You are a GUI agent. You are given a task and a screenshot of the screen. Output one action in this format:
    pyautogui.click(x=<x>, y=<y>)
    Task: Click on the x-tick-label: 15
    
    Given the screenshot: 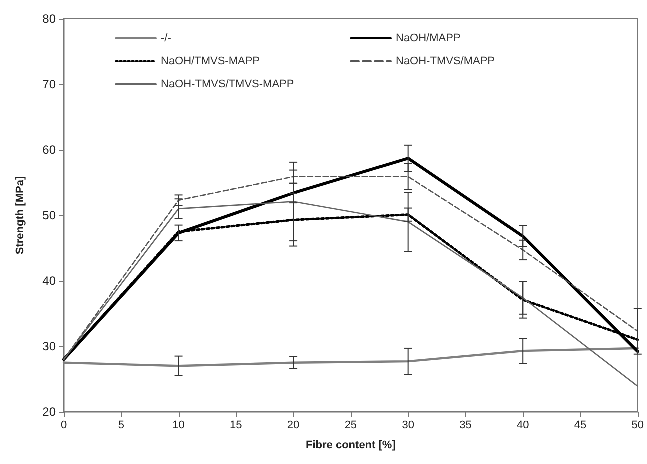 What is the action you would take?
    pyautogui.click(x=236, y=426)
    